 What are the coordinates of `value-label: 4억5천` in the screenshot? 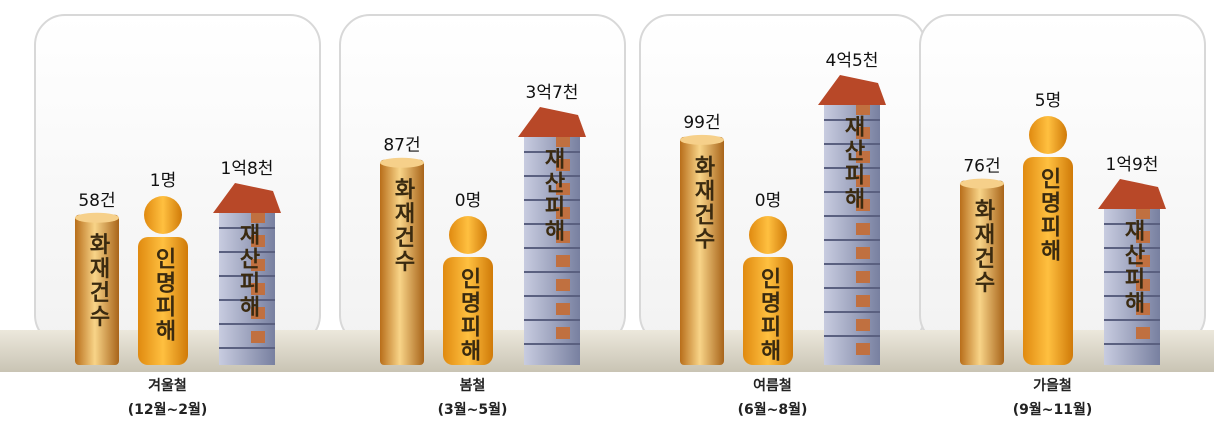 It's located at (852, 61).